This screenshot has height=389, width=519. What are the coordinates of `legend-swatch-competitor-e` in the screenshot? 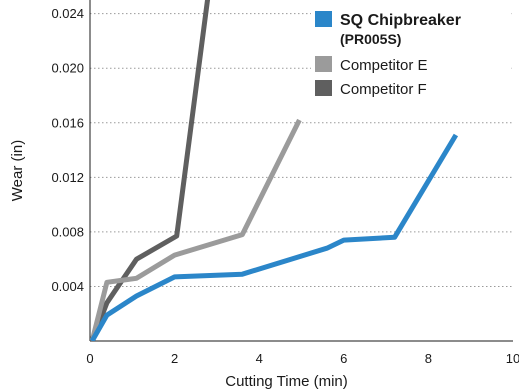 It's located at (323, 64).